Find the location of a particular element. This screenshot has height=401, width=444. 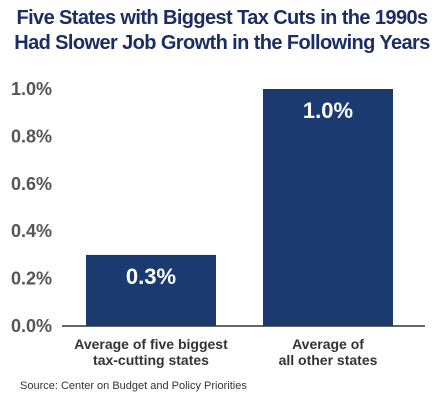

y-tick-label: 0.4% is located at coordinates (31, 231).